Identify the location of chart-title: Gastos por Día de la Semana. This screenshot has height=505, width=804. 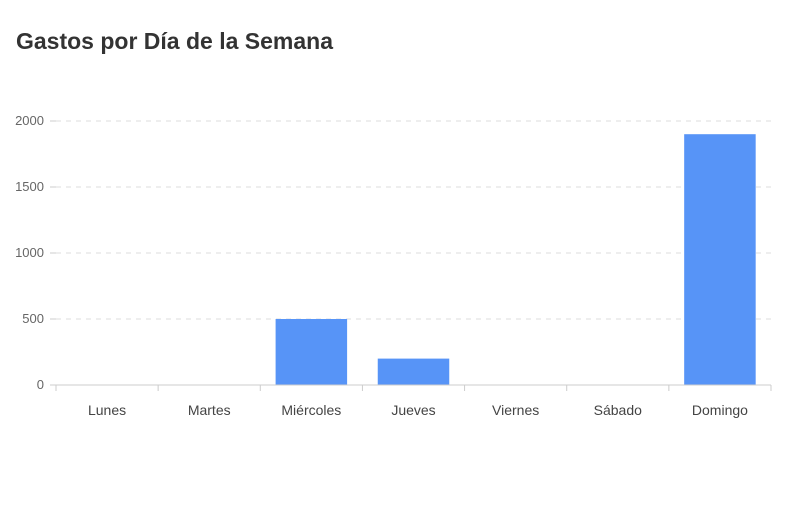
(175, 41).